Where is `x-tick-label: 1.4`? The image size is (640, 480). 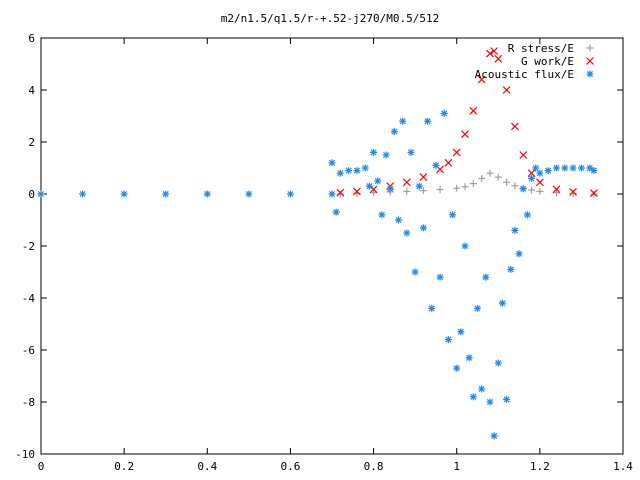
x-tick-label: 1.4 is located at coordinates (623, 466).